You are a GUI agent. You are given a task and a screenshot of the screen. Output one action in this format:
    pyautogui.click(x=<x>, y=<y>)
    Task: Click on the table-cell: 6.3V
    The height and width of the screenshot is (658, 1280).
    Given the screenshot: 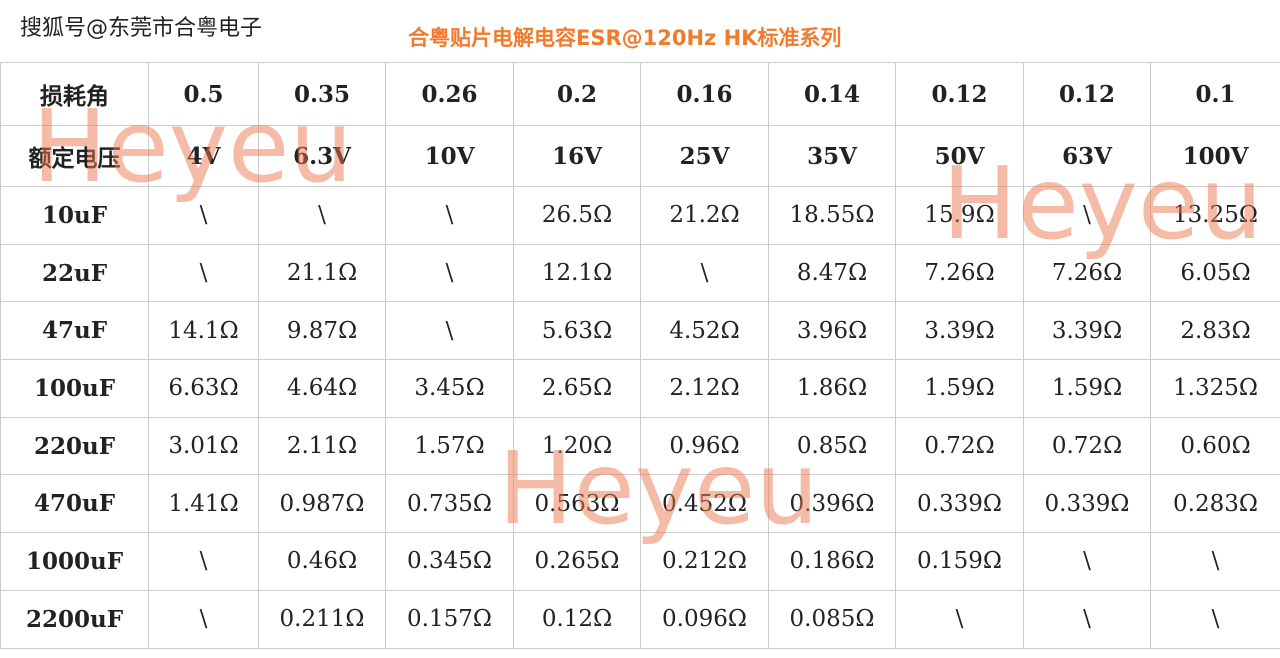 What is the action you would take?
    pyautogui.click(x=322, y=156)
    